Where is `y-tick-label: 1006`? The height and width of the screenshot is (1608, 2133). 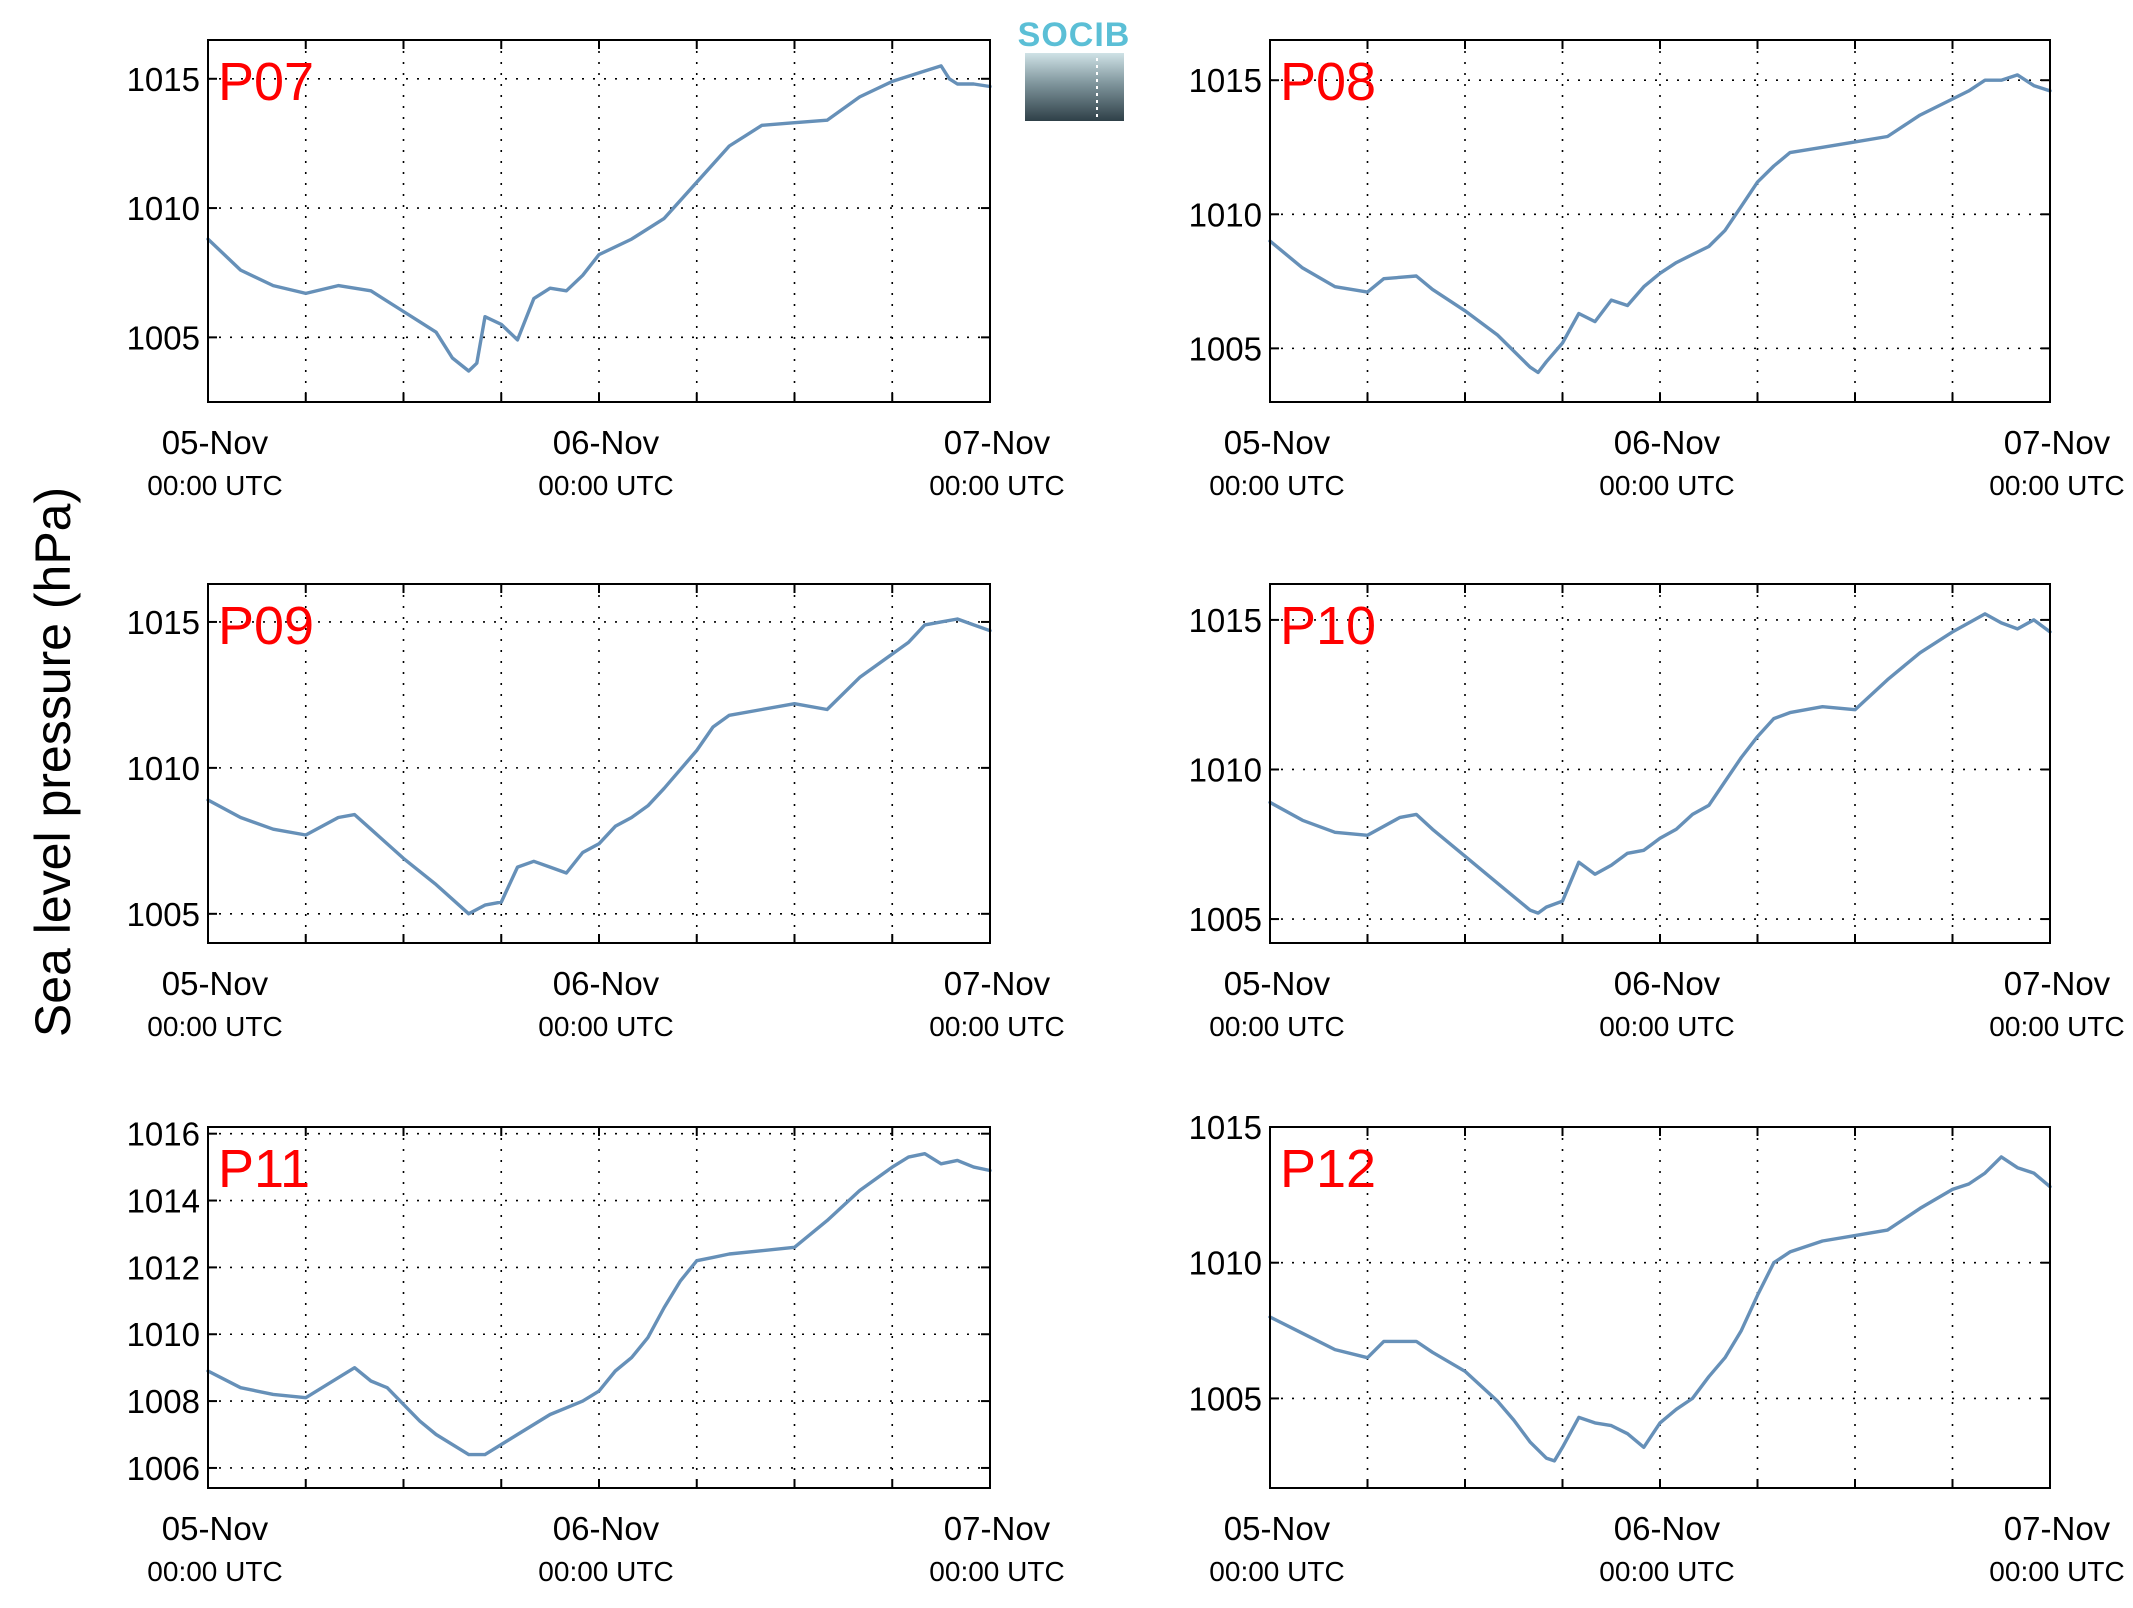
y-tick-label: 1006 is located at coordinates (163, 1468).